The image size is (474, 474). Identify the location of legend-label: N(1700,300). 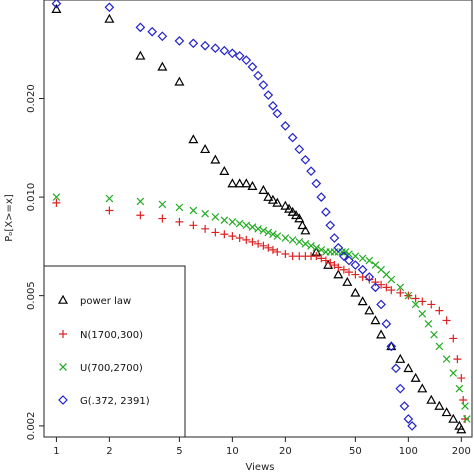
(111, 335).